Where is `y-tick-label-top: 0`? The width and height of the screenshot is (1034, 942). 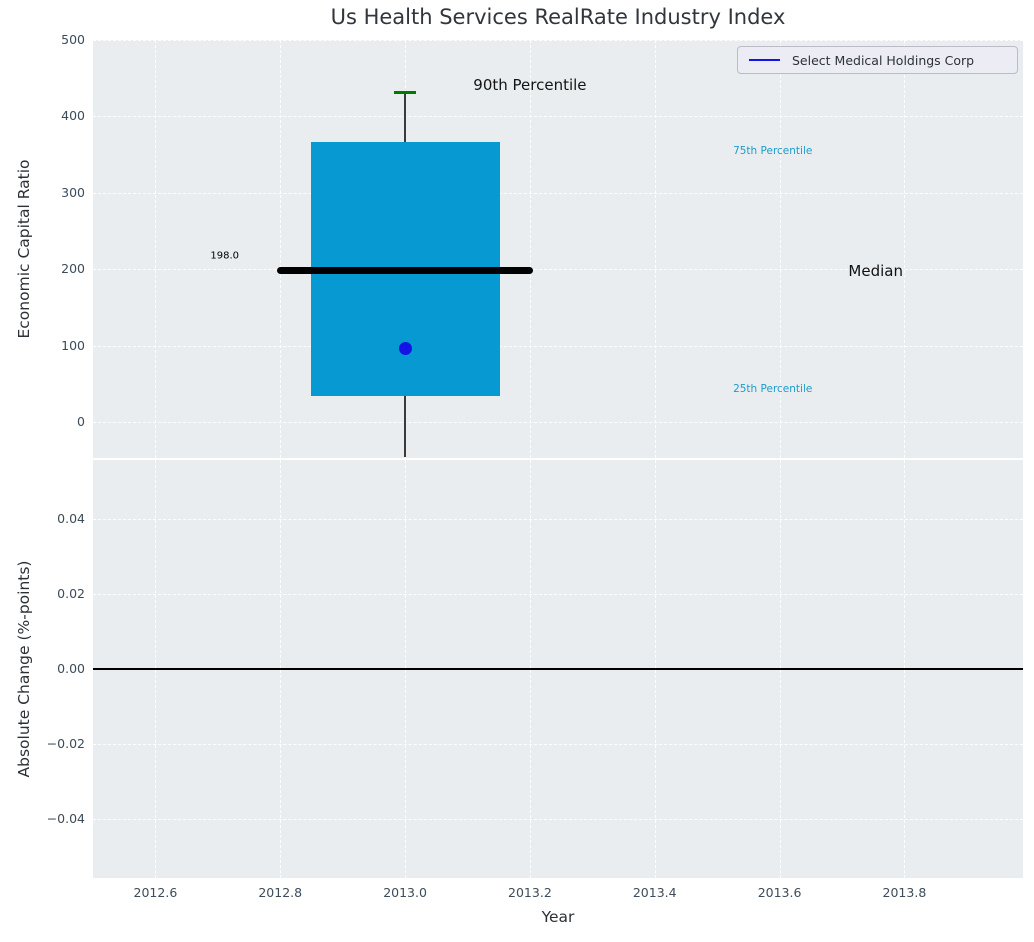
y-tick-label-top: 0 is located at coordinates (81, 422).